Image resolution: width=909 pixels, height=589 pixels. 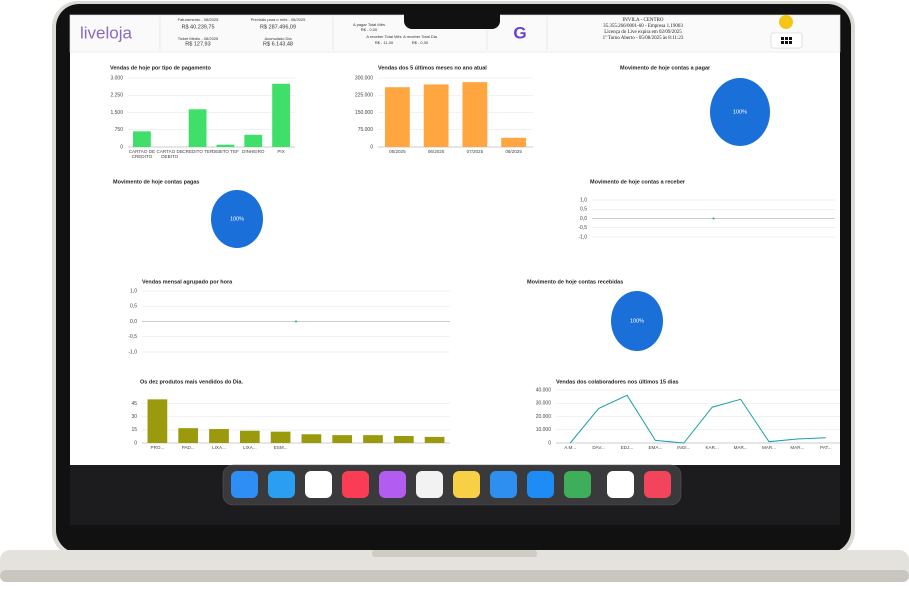 What do you see at coordinates (197, 27) in the screenshot?
I see `metric-value: R$ 40.239,75` at bounding box center [197, 27].